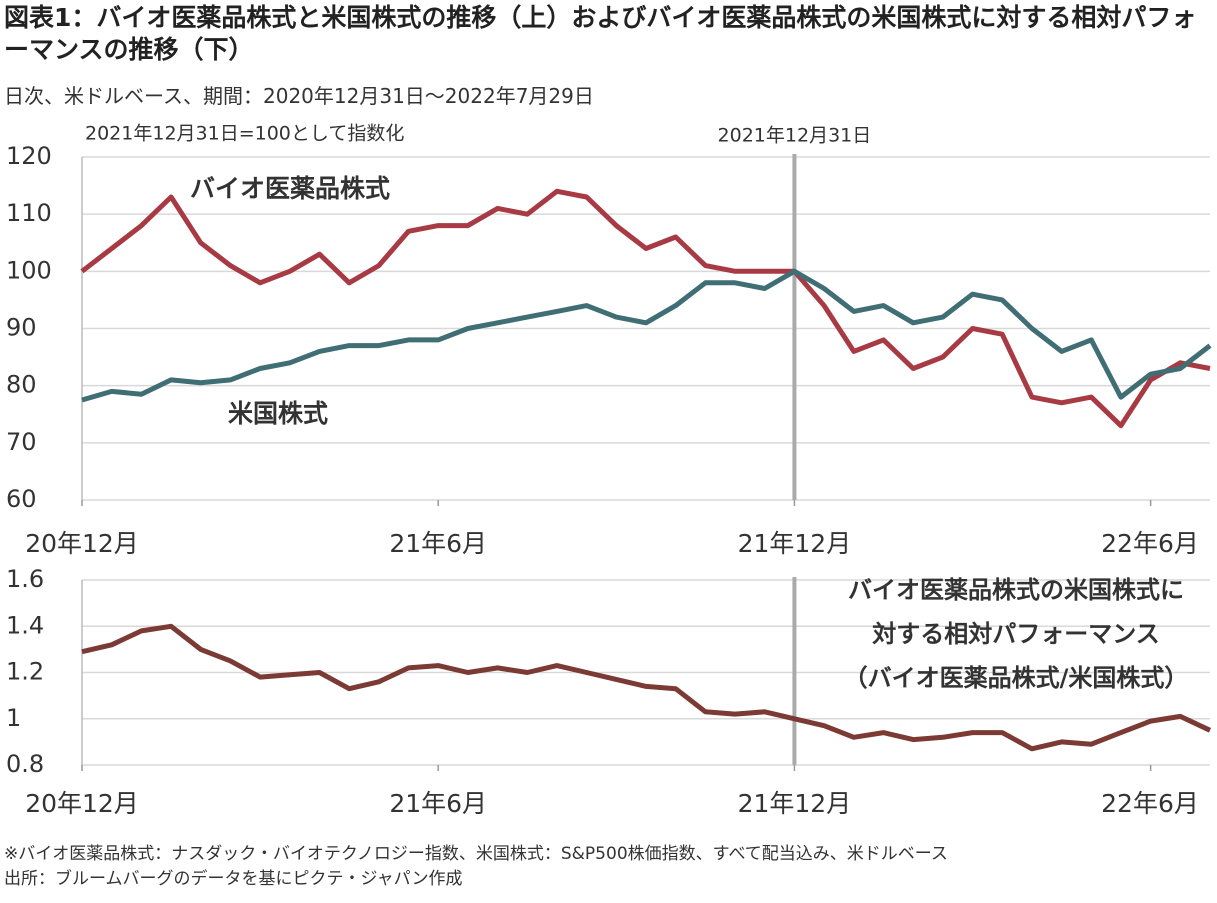 The image size is (1217, 903). I want to click on annotation: バイオ医薬品株式の米国株式に, so click(1016, 590).